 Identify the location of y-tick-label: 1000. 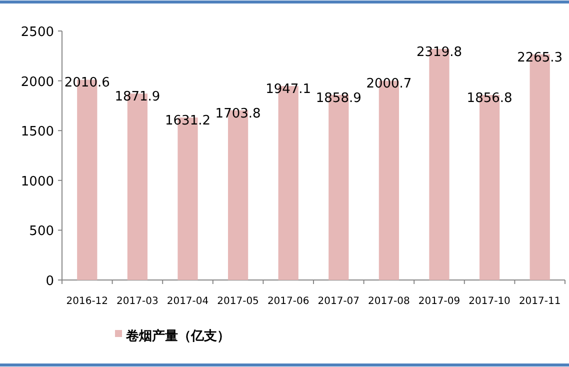
(37, 182).